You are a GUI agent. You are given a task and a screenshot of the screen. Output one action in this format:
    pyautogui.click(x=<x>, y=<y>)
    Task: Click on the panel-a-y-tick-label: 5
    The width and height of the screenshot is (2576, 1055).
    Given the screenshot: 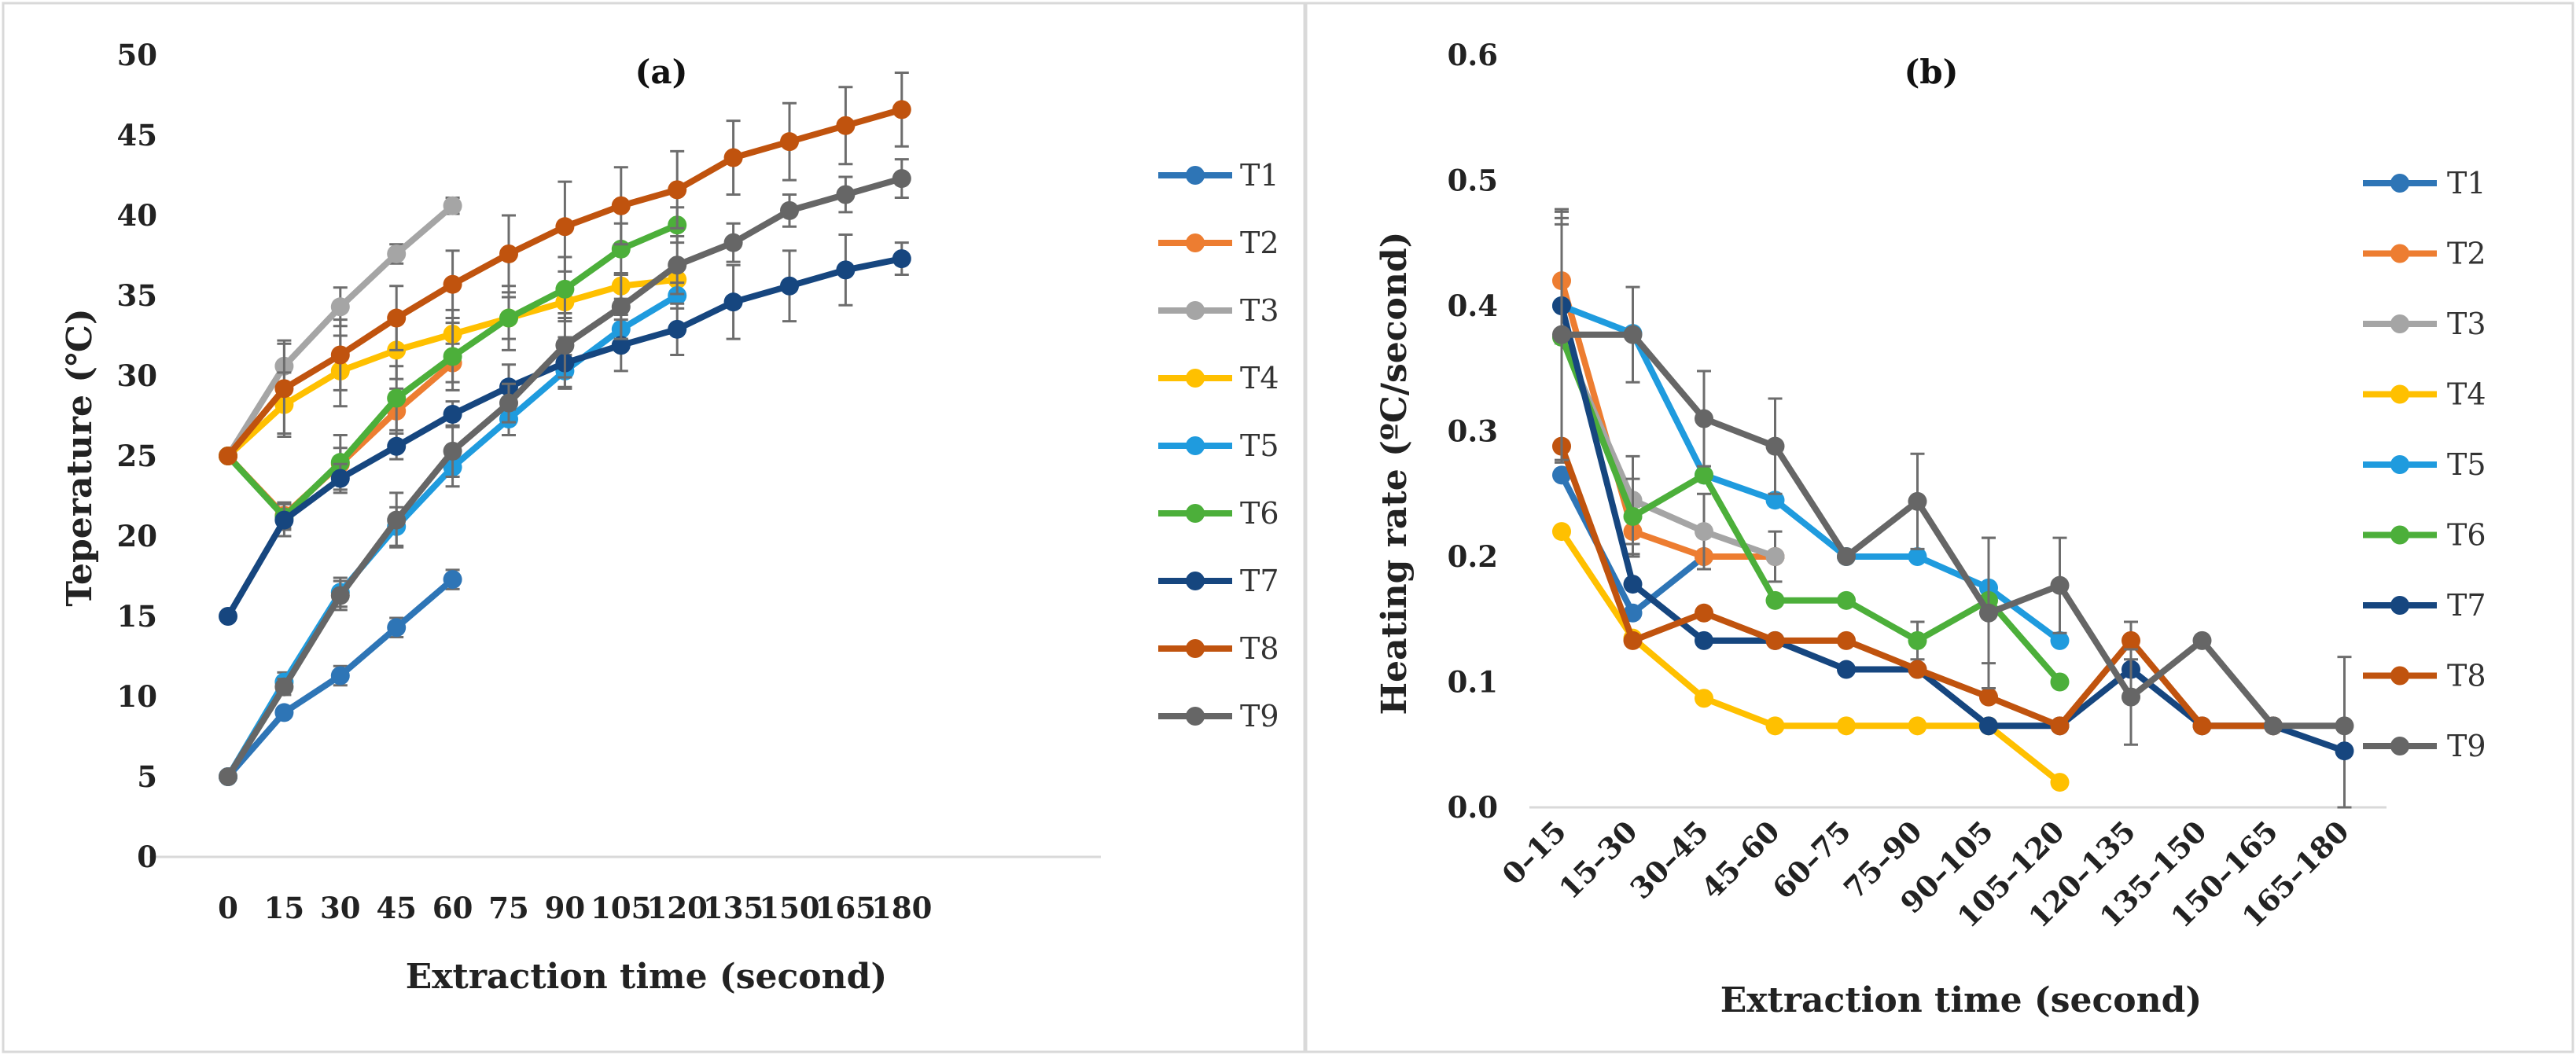 What is the action you would take?
    pyautogui.click(x=147, y=776)
    